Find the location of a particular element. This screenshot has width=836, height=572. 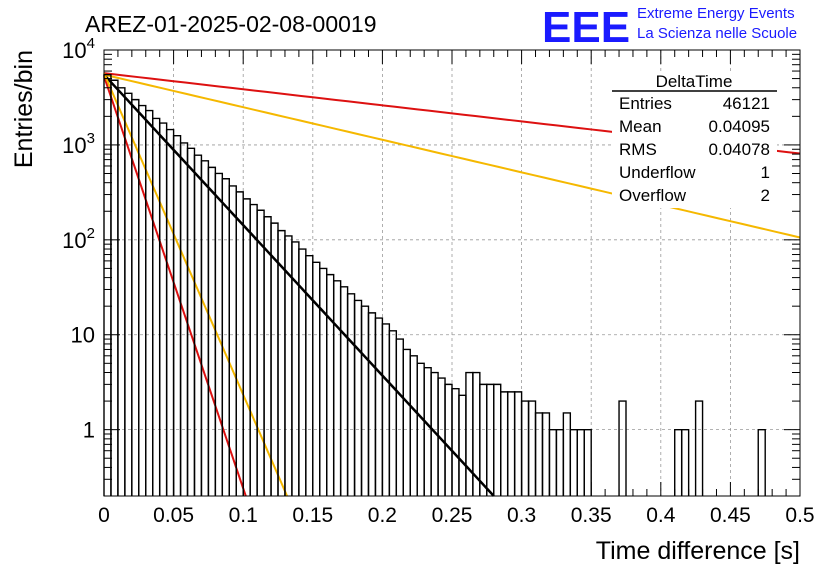

y-tick-label: 10² is located at coordinates (78, 239).